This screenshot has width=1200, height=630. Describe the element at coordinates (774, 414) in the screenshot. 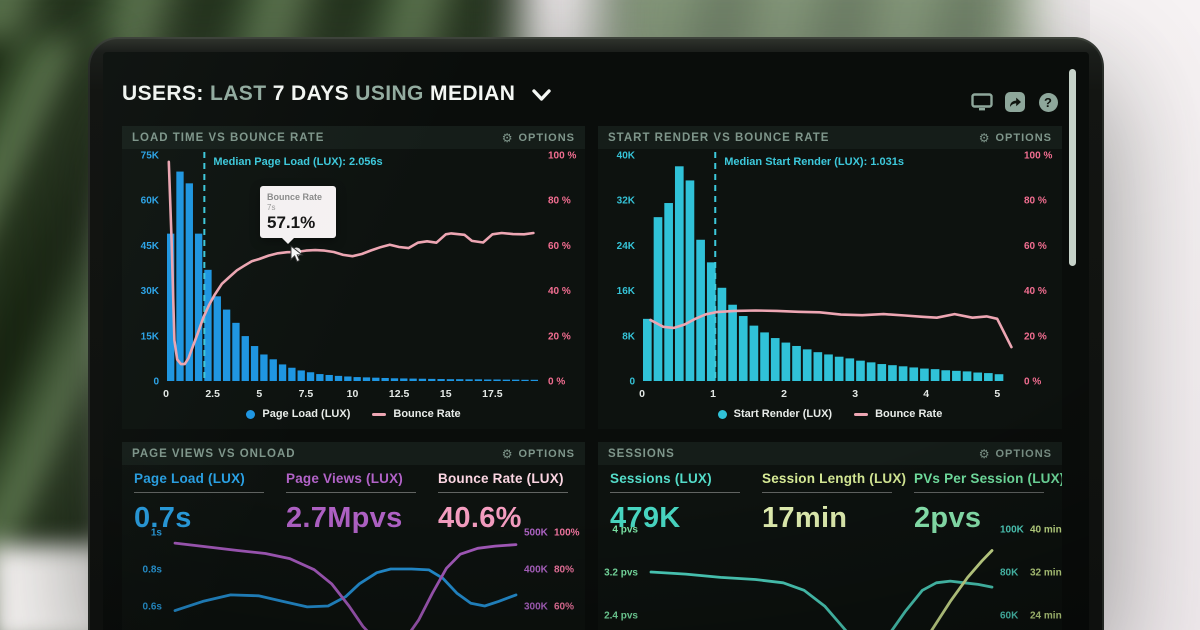

I see `legend-start-render: Start Render (LUX)` at that location.